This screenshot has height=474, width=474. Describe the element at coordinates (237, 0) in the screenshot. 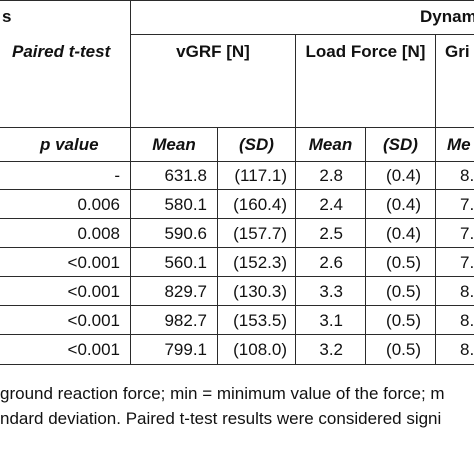

I see `table-border-top` at that location.